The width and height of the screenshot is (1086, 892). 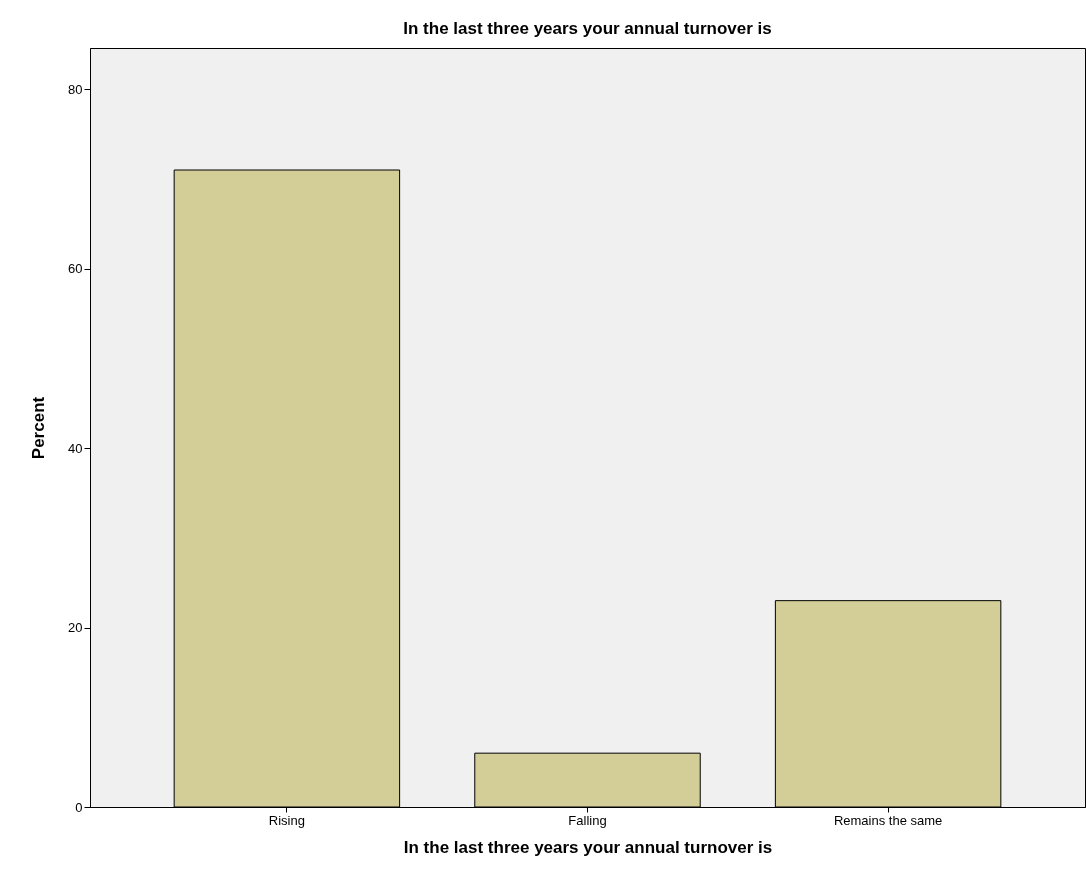 I want to click on chart-title: In the last three years your annual turnover is, so click(x=587, y=28).